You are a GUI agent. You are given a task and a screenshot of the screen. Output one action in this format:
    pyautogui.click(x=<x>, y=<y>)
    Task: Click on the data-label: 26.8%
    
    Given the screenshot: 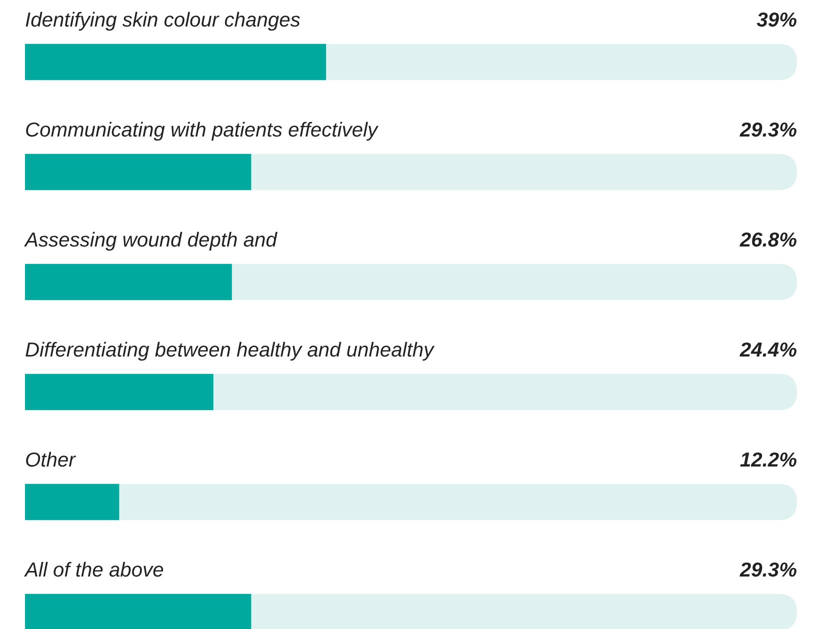 What is the action you would take?
    pyautogui.click(x=768, y=239)
    